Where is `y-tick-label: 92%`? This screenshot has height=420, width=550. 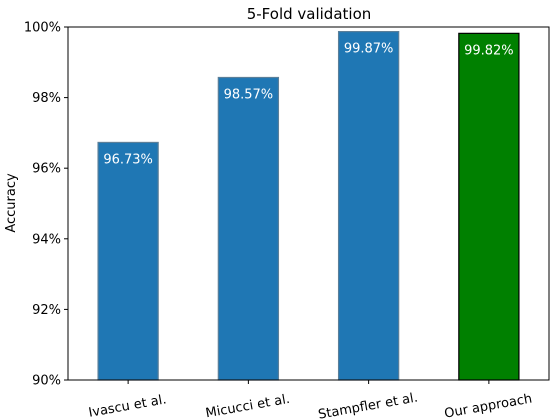
y-tick-label: 92% is located at coordinates (46, 310).